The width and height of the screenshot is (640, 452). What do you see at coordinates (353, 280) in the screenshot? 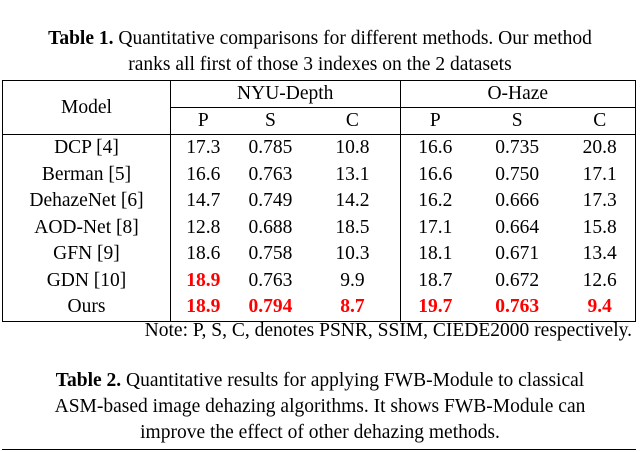
I see `value-cell: 9.9` at bounding box center [353, 280].